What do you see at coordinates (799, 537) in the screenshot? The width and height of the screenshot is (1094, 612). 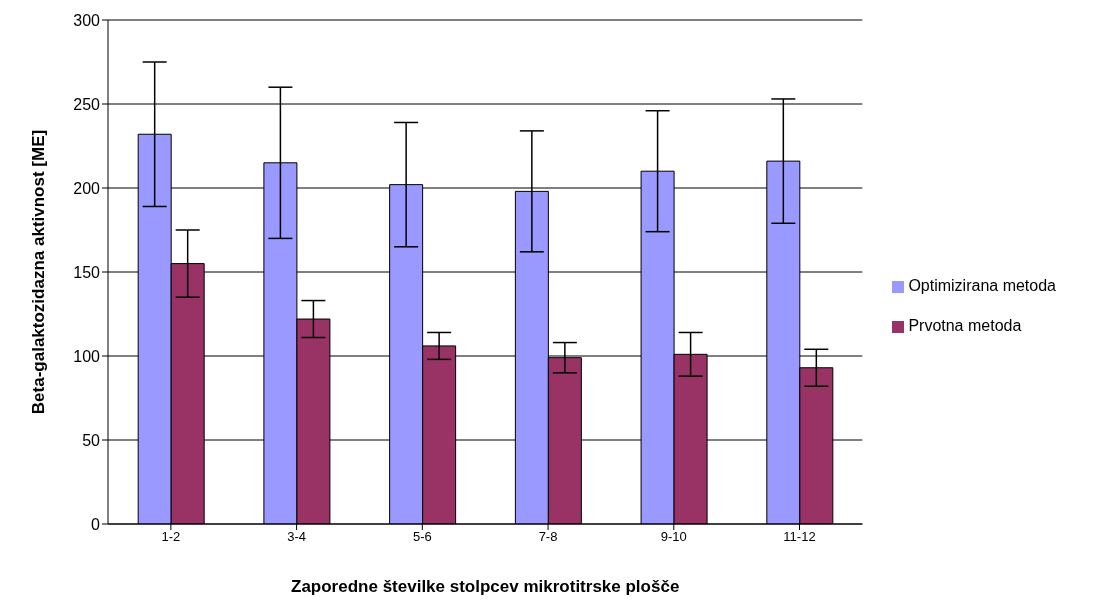 I see `x-tick-label: 11-12` at bounding box center [799, 537].